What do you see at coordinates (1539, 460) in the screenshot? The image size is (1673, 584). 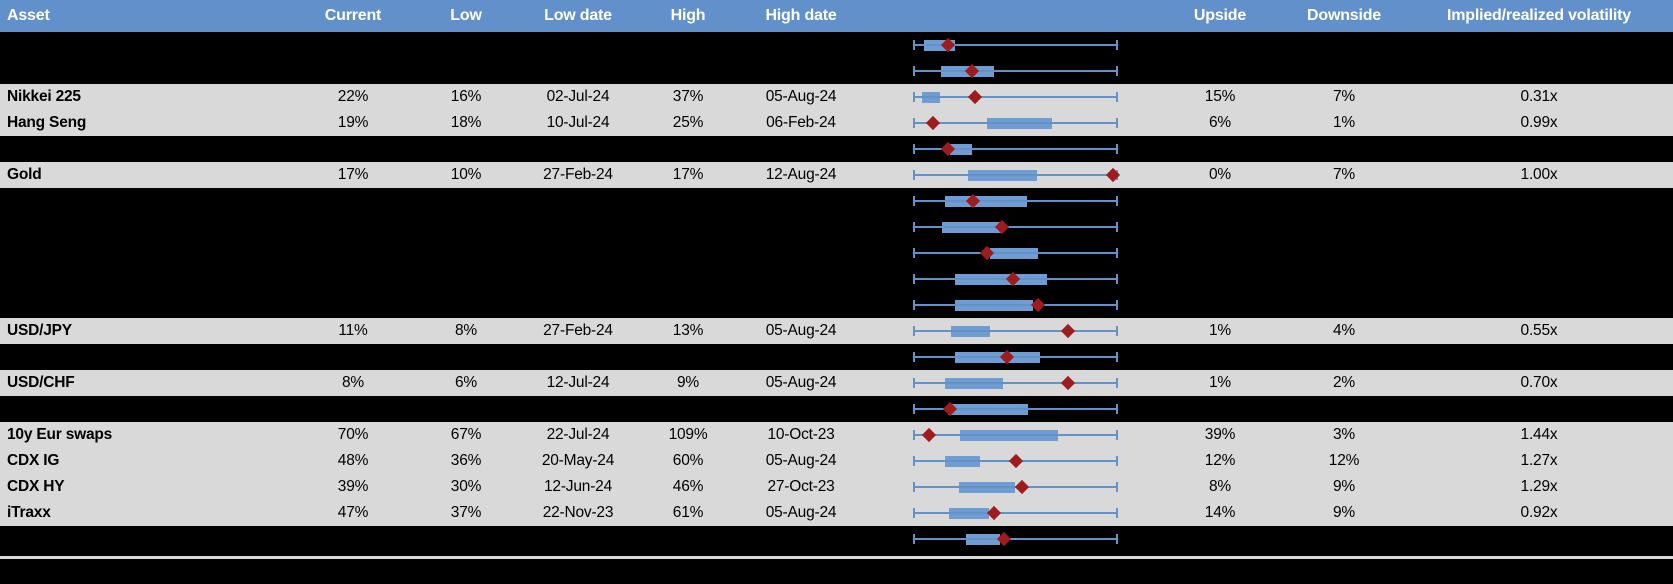 I see `vol-cell: 1.27x` at bounding box center [1539, 460].